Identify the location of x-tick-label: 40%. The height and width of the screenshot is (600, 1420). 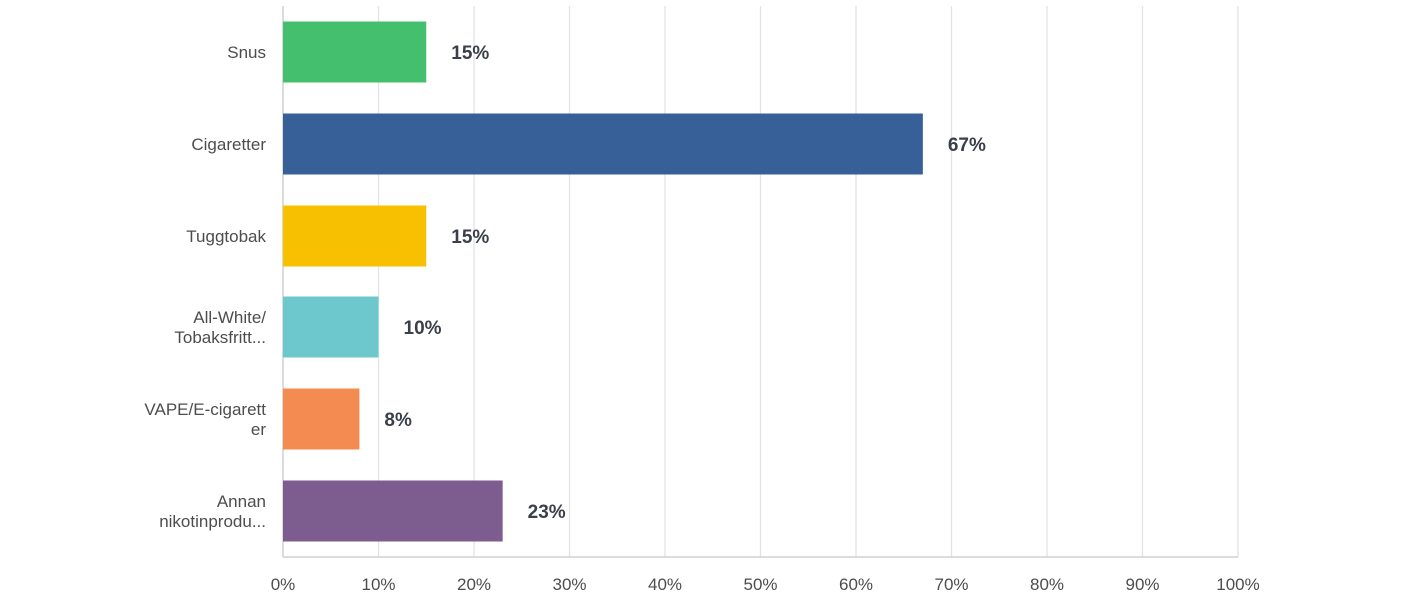
(665, 584).